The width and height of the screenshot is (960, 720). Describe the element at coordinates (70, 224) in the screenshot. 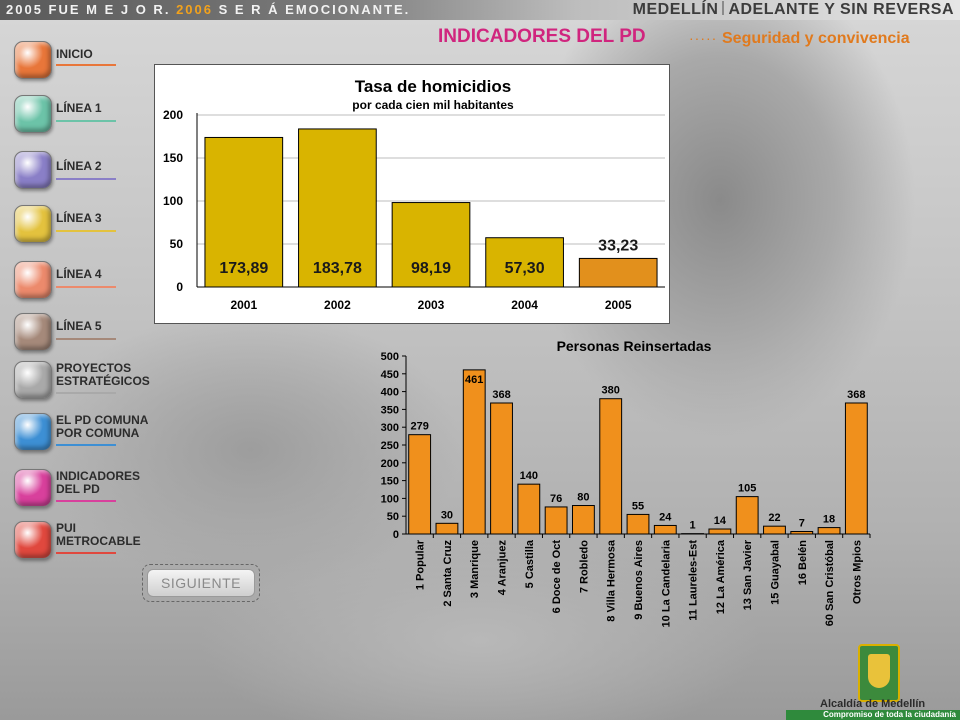

I see `nav-item-linea-3: LÍNEA 3` at that location.